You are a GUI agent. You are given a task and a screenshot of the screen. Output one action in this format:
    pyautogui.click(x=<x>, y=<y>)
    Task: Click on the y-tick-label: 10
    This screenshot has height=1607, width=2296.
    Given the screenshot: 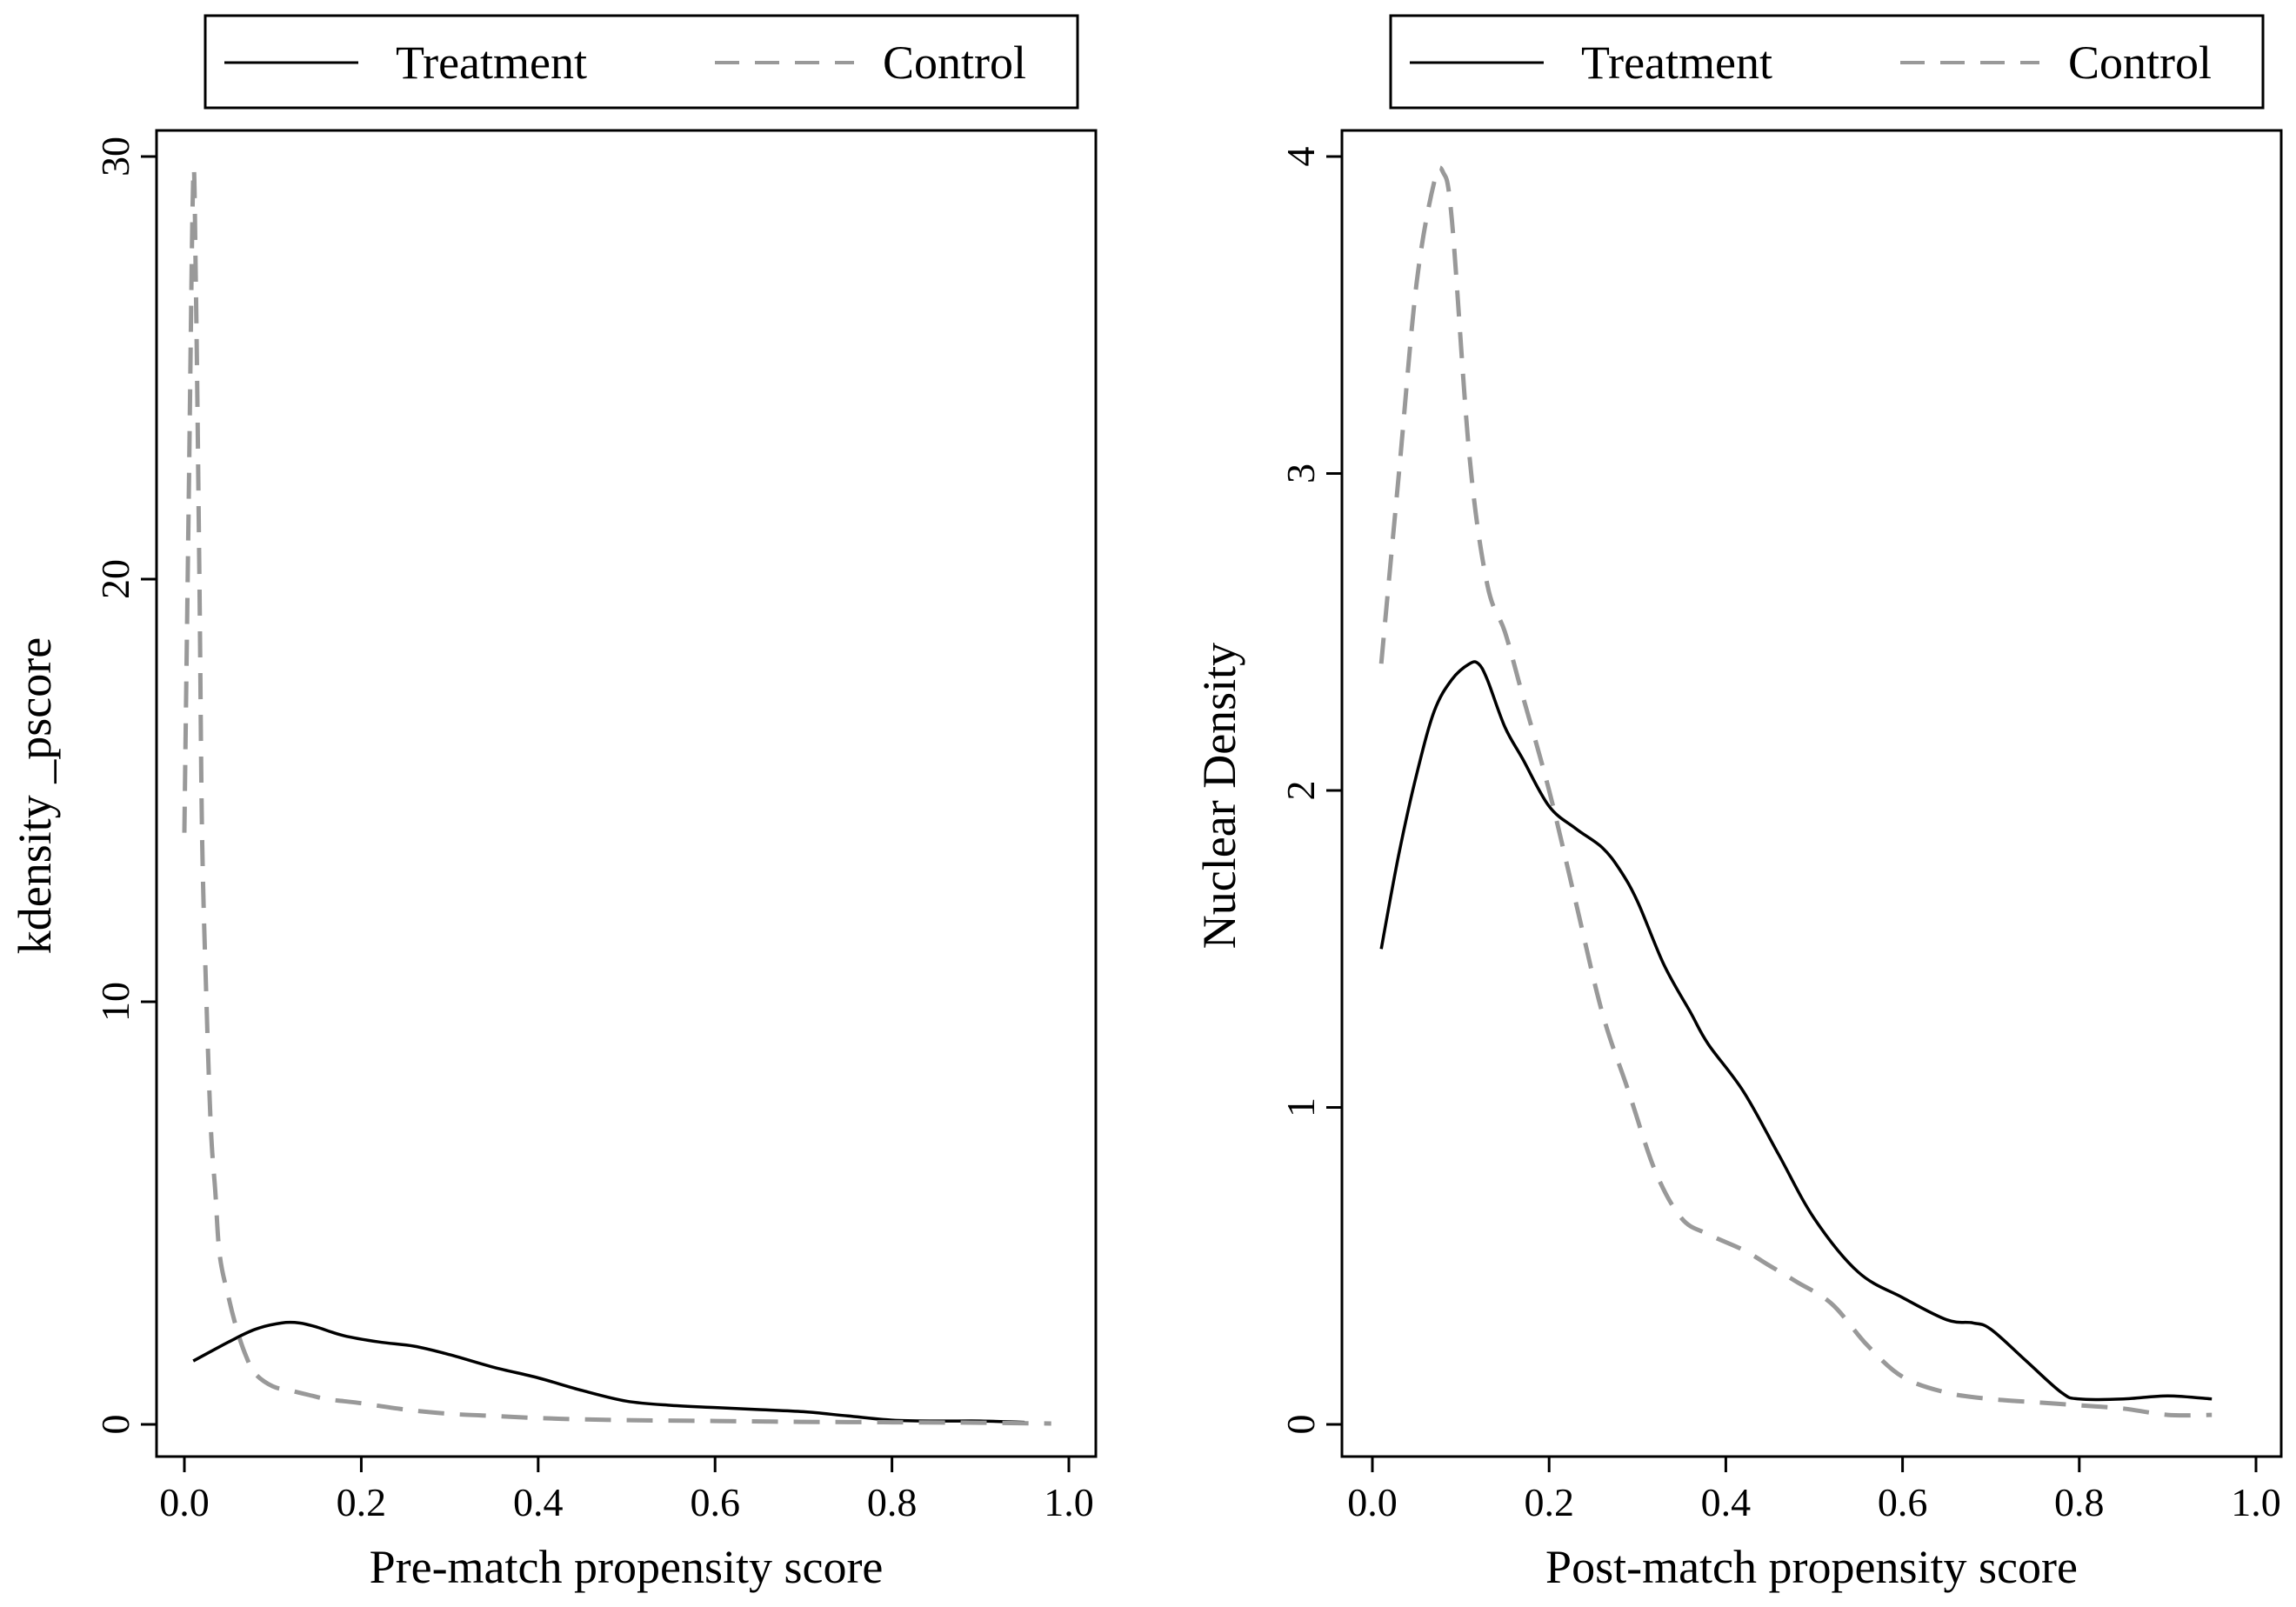 What is the action you would take?
    pyautogui.click(x=115, y=1002)
    